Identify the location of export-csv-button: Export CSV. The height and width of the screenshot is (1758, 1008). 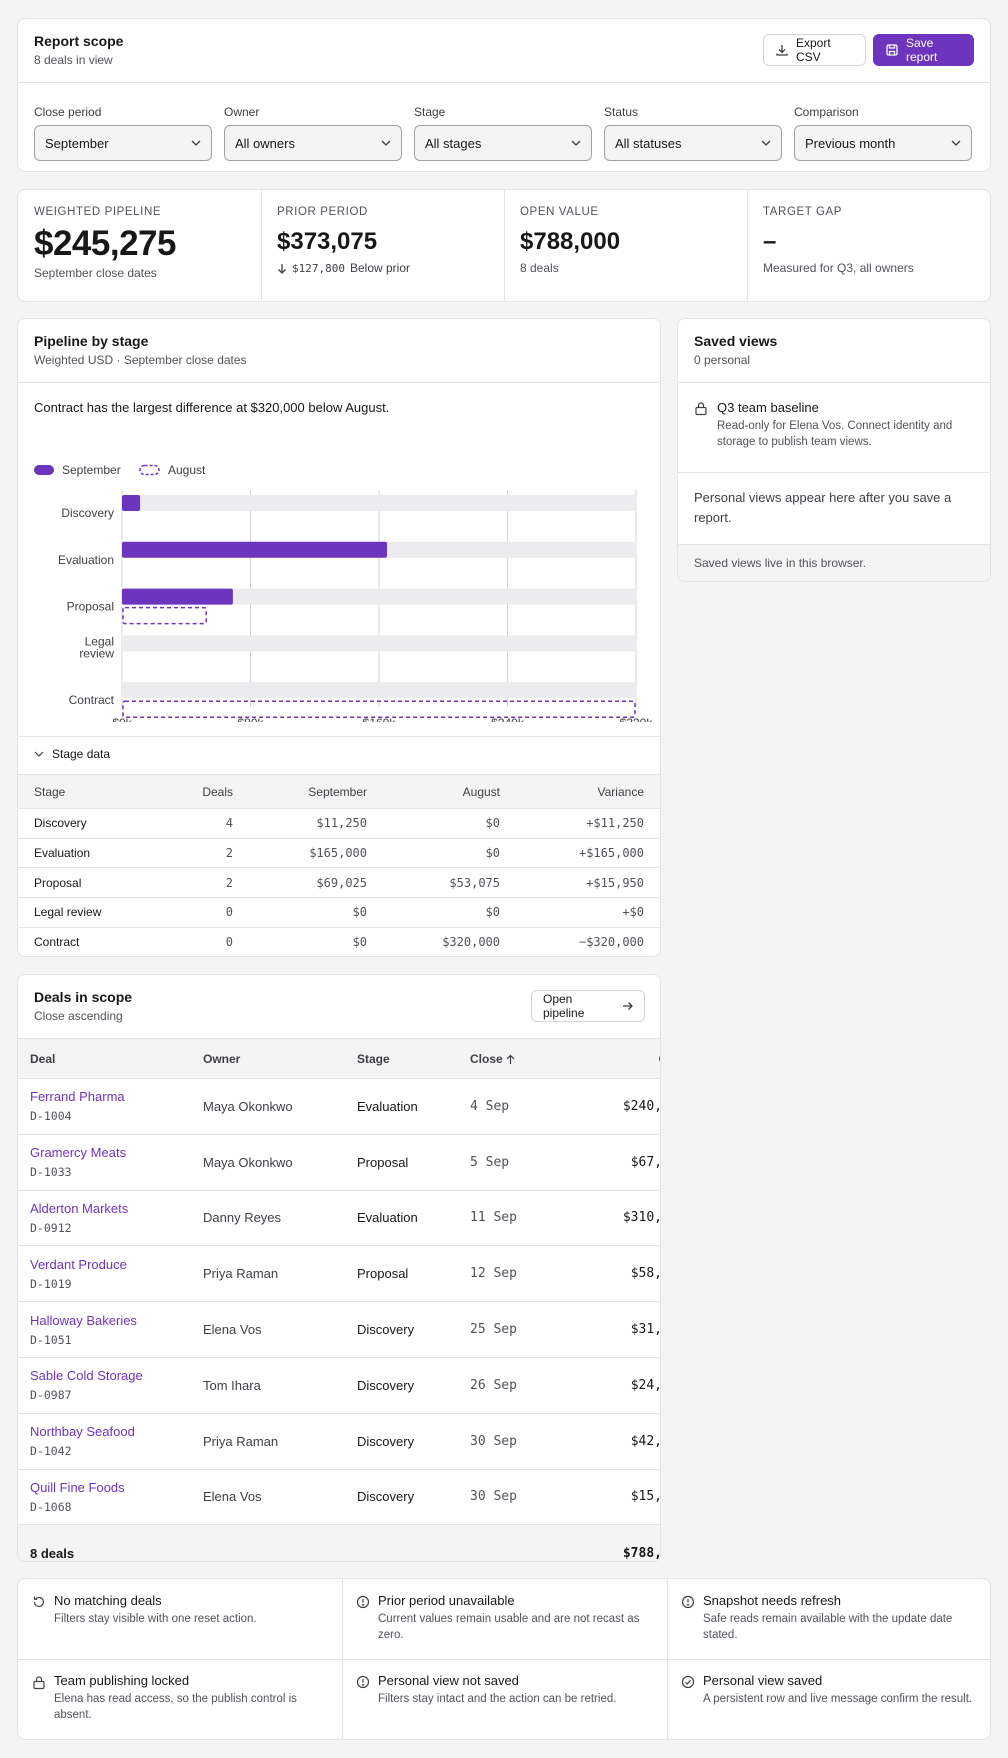
(814, 50).